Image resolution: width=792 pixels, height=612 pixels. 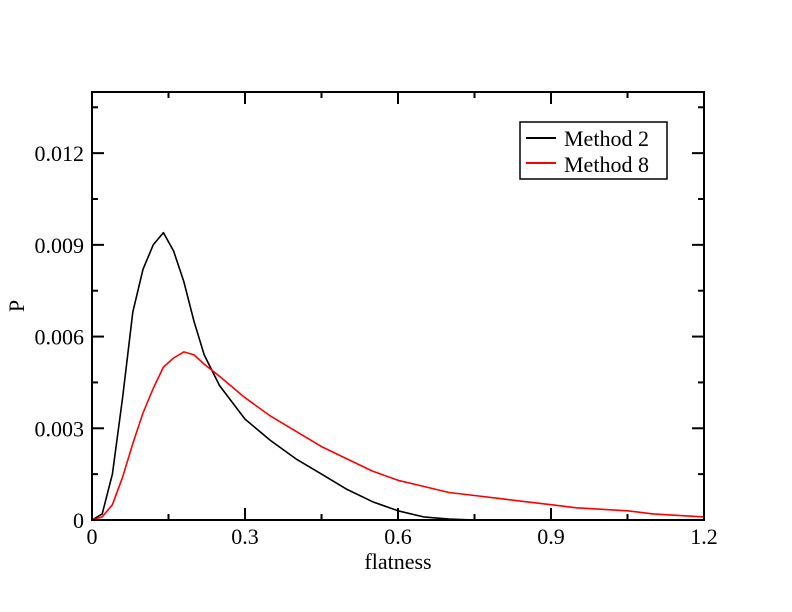 I want to click on x-tick-label: 0, so click(x=92, y=536).